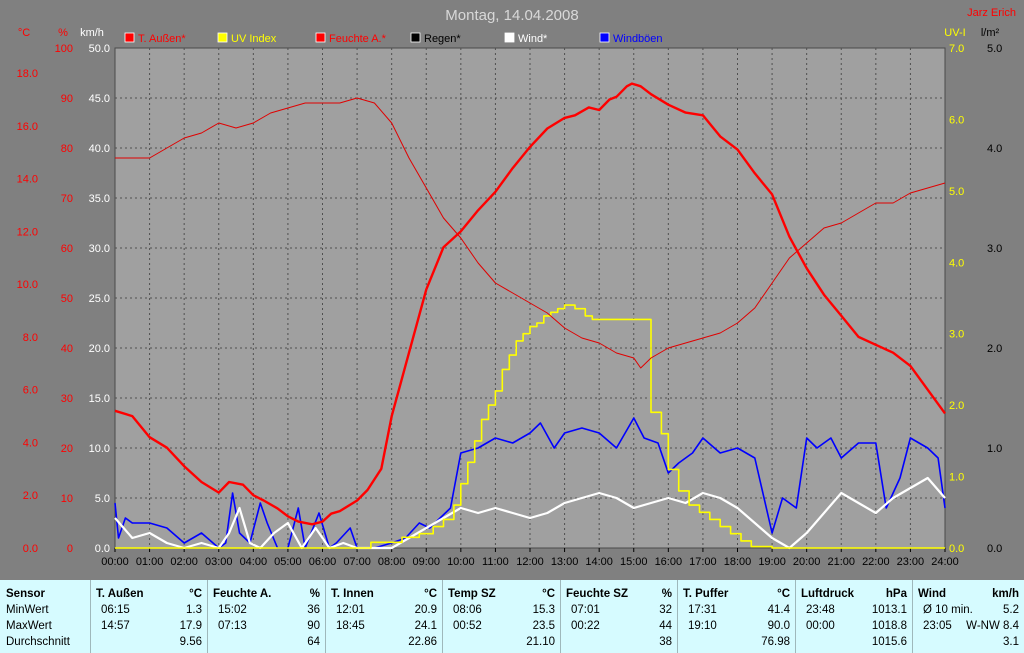 The width and height of the screenshot is (1024, 653). Describe the element at coordinates (948, 610) in the screenshot. I see `min-time: Ø 10 min.` at that location.